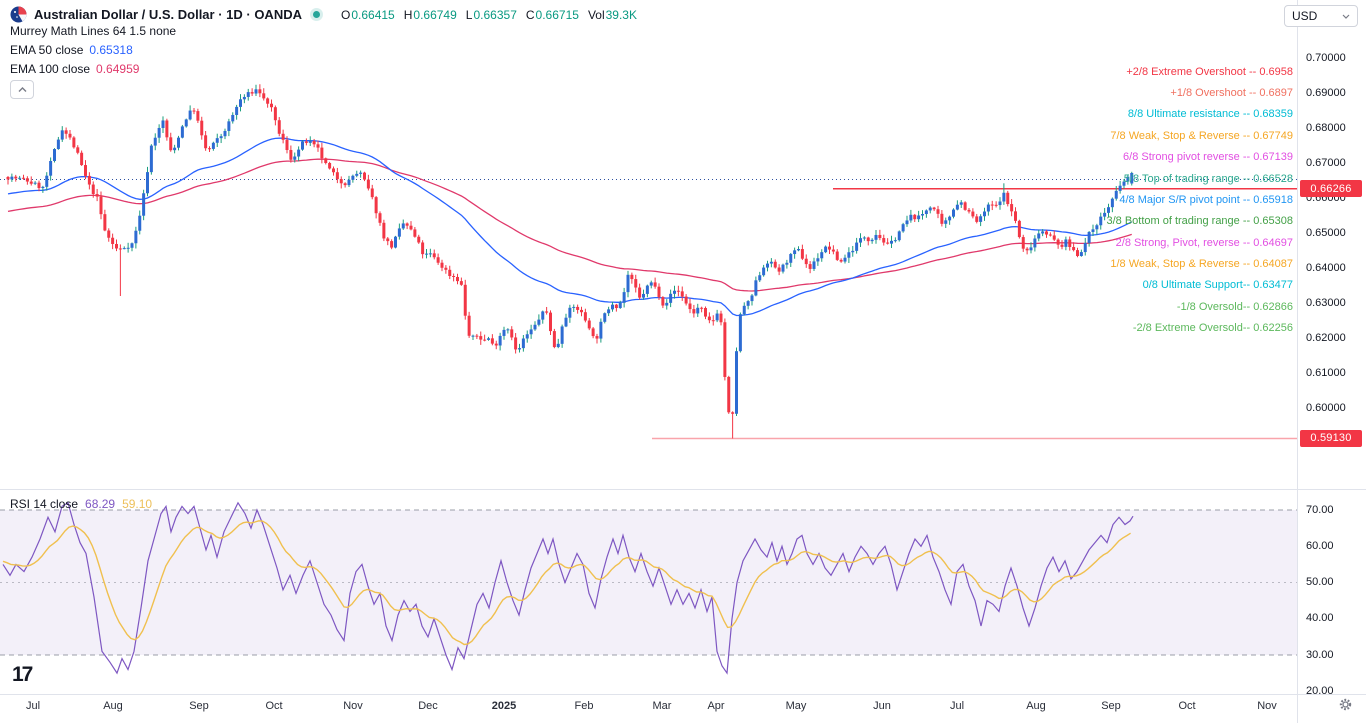 The height and width of the screenshot is (723, 1366). I want to click on murrey-label-6: 5/8 Top of trading range -- 0.66528, so click(1208, 178).